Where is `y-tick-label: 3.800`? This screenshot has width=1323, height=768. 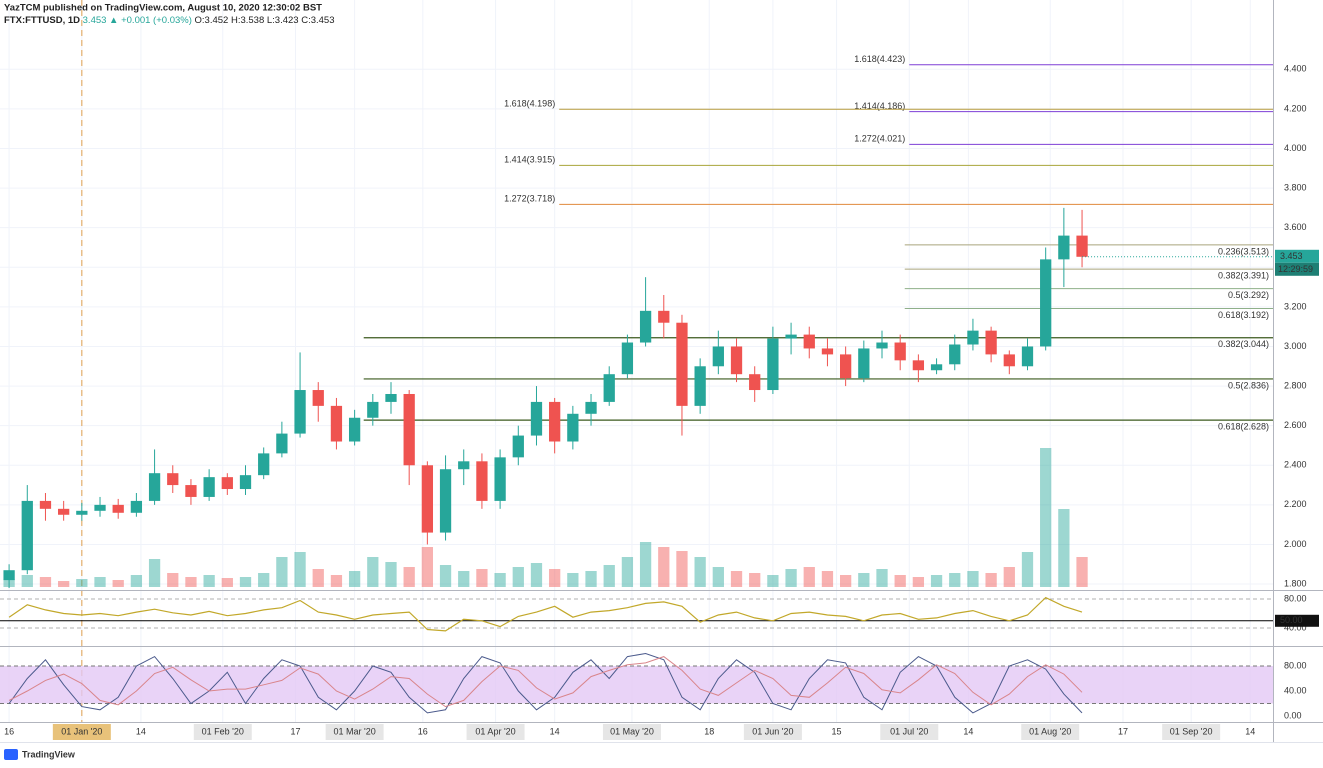 y-tick-label: 3.800 is located at coordinates (1295, 187).